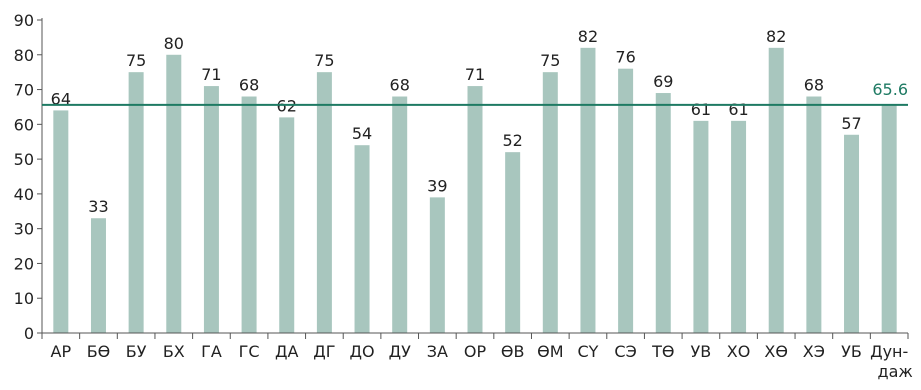 This screenshot has height=390, width=921. Describe the element at coordinates (136, 351) in the screenshot. I see `x-tick-label: БУ` at that location.